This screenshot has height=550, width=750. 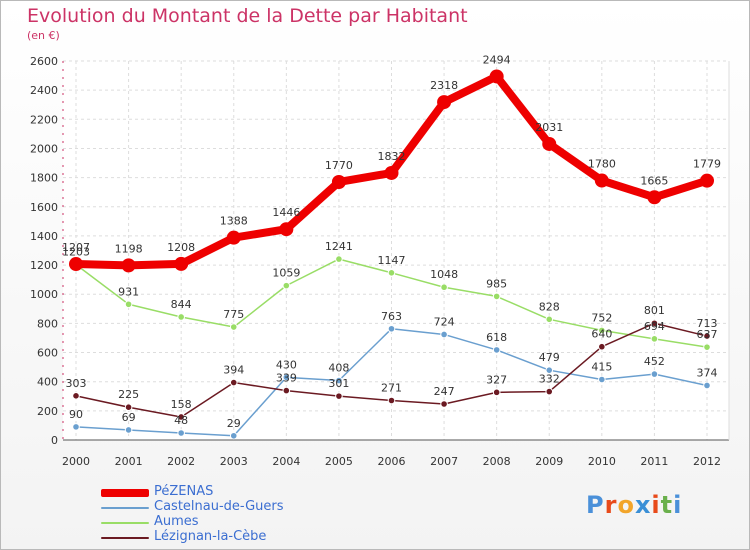 I want to click on x-tick-label: 2005, so click(x=339, y=461).